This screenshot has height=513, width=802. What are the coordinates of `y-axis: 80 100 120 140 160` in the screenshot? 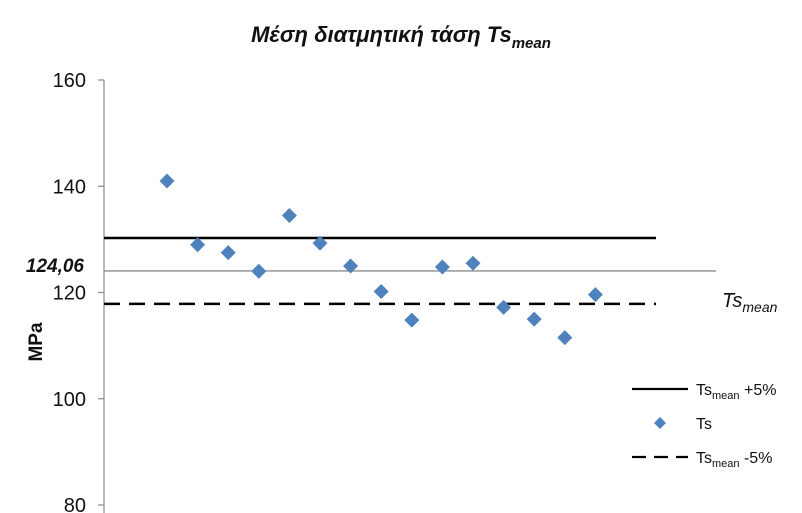 It's located at (79, 291).